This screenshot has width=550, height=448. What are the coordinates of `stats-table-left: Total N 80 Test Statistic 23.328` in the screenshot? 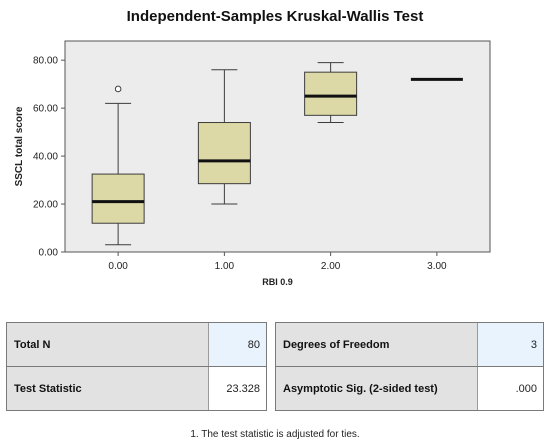 It's located at (136, 366).